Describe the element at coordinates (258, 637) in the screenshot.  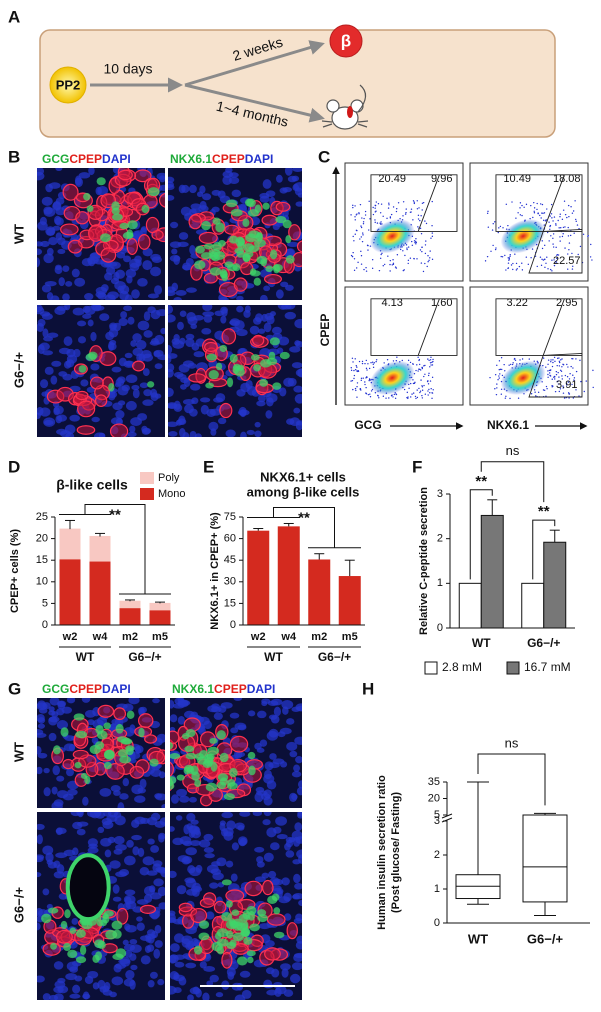
I see `x-tick-label: w2` at that location.